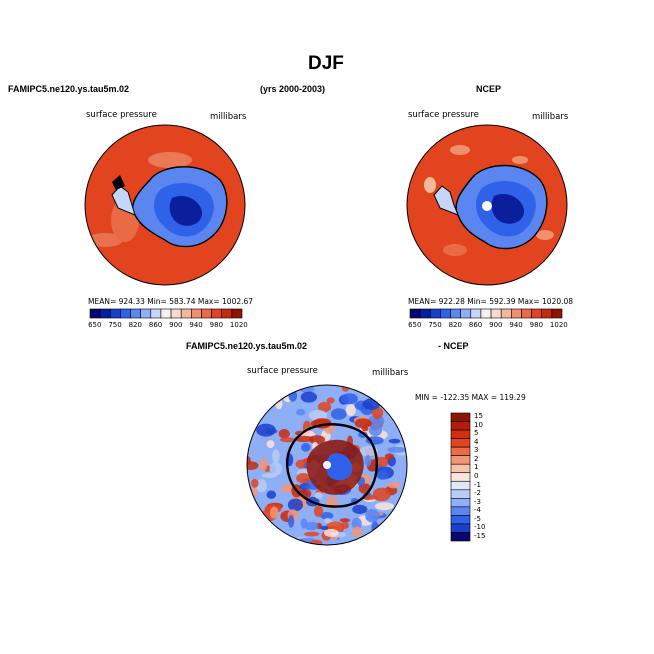 Image resolution: width=654 pixels, height=654 pixels. I want to click on header-years: (yrs 2000-2003), so click(293, 89).